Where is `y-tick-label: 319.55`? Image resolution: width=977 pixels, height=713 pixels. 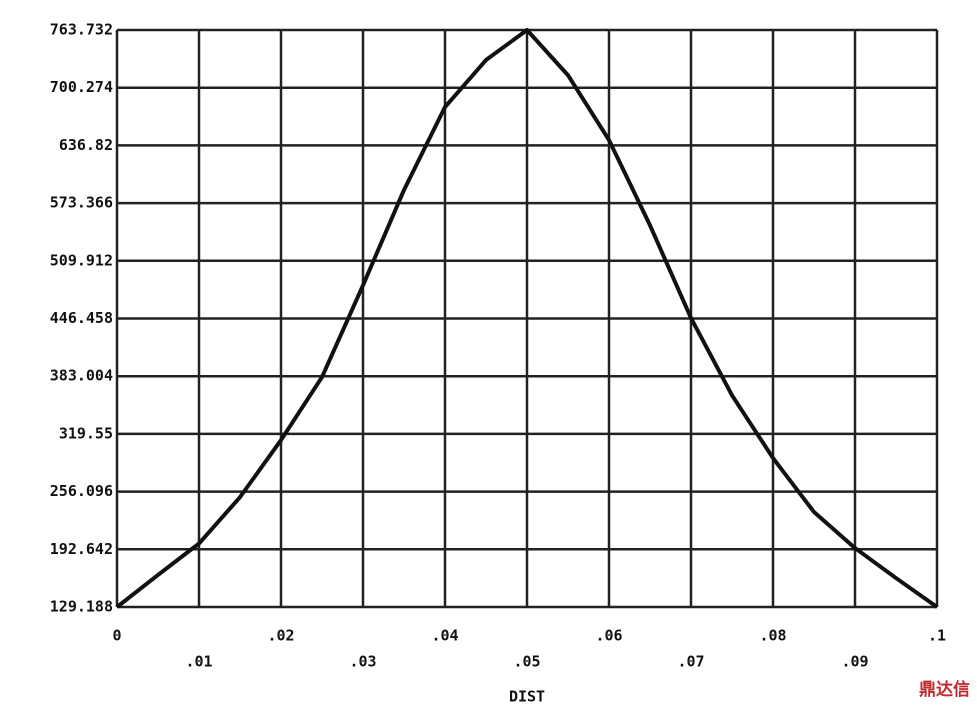 y-tick-label: 319.55 is located at coordinates (86, 433).